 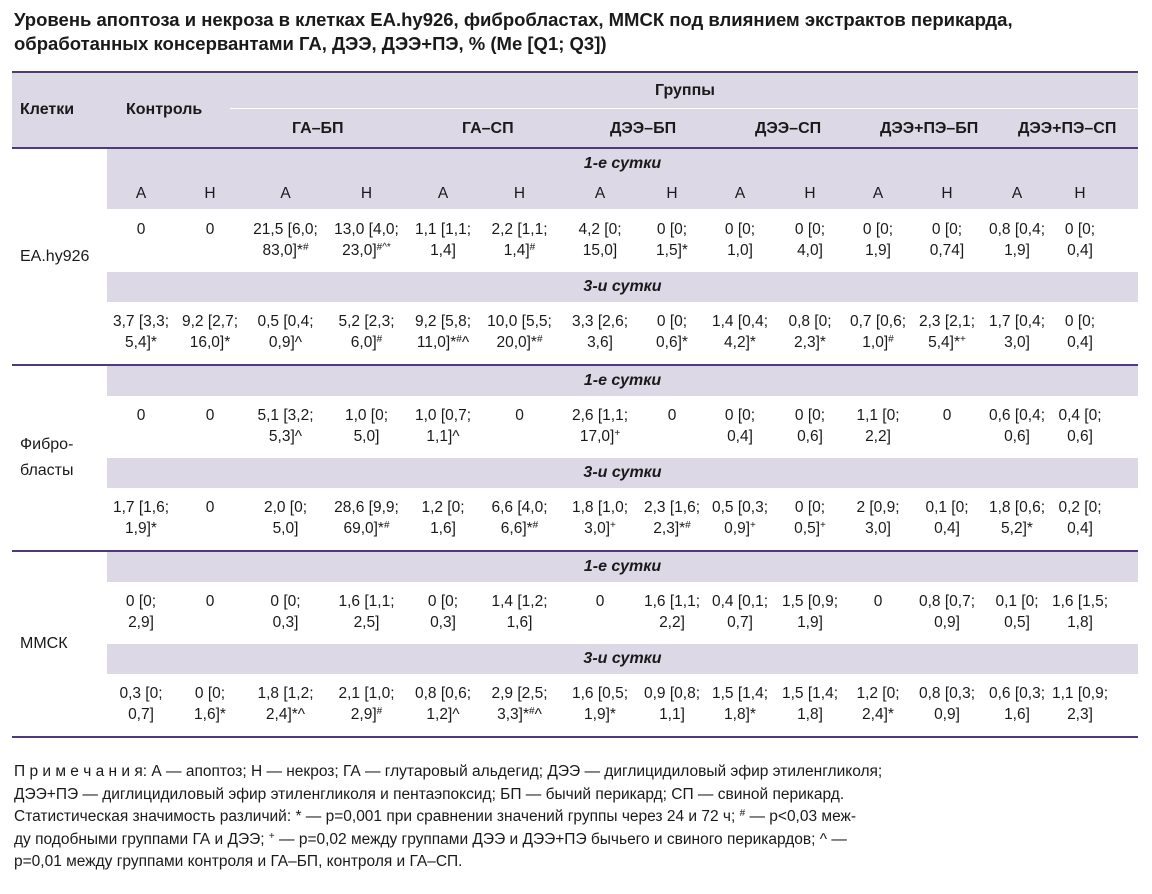 What do you see at coordinates (519, 704) in the screenshot?
I see `table-cell: 2,9 [2,5; 3,3]*#^` at bounding box center [519, 704].